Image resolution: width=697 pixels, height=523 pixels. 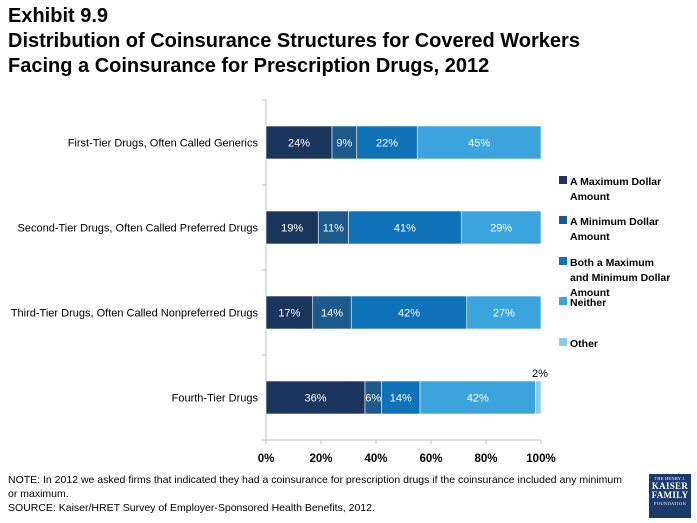 I want to click on data-label: 29%, so click(x=501, y=229).